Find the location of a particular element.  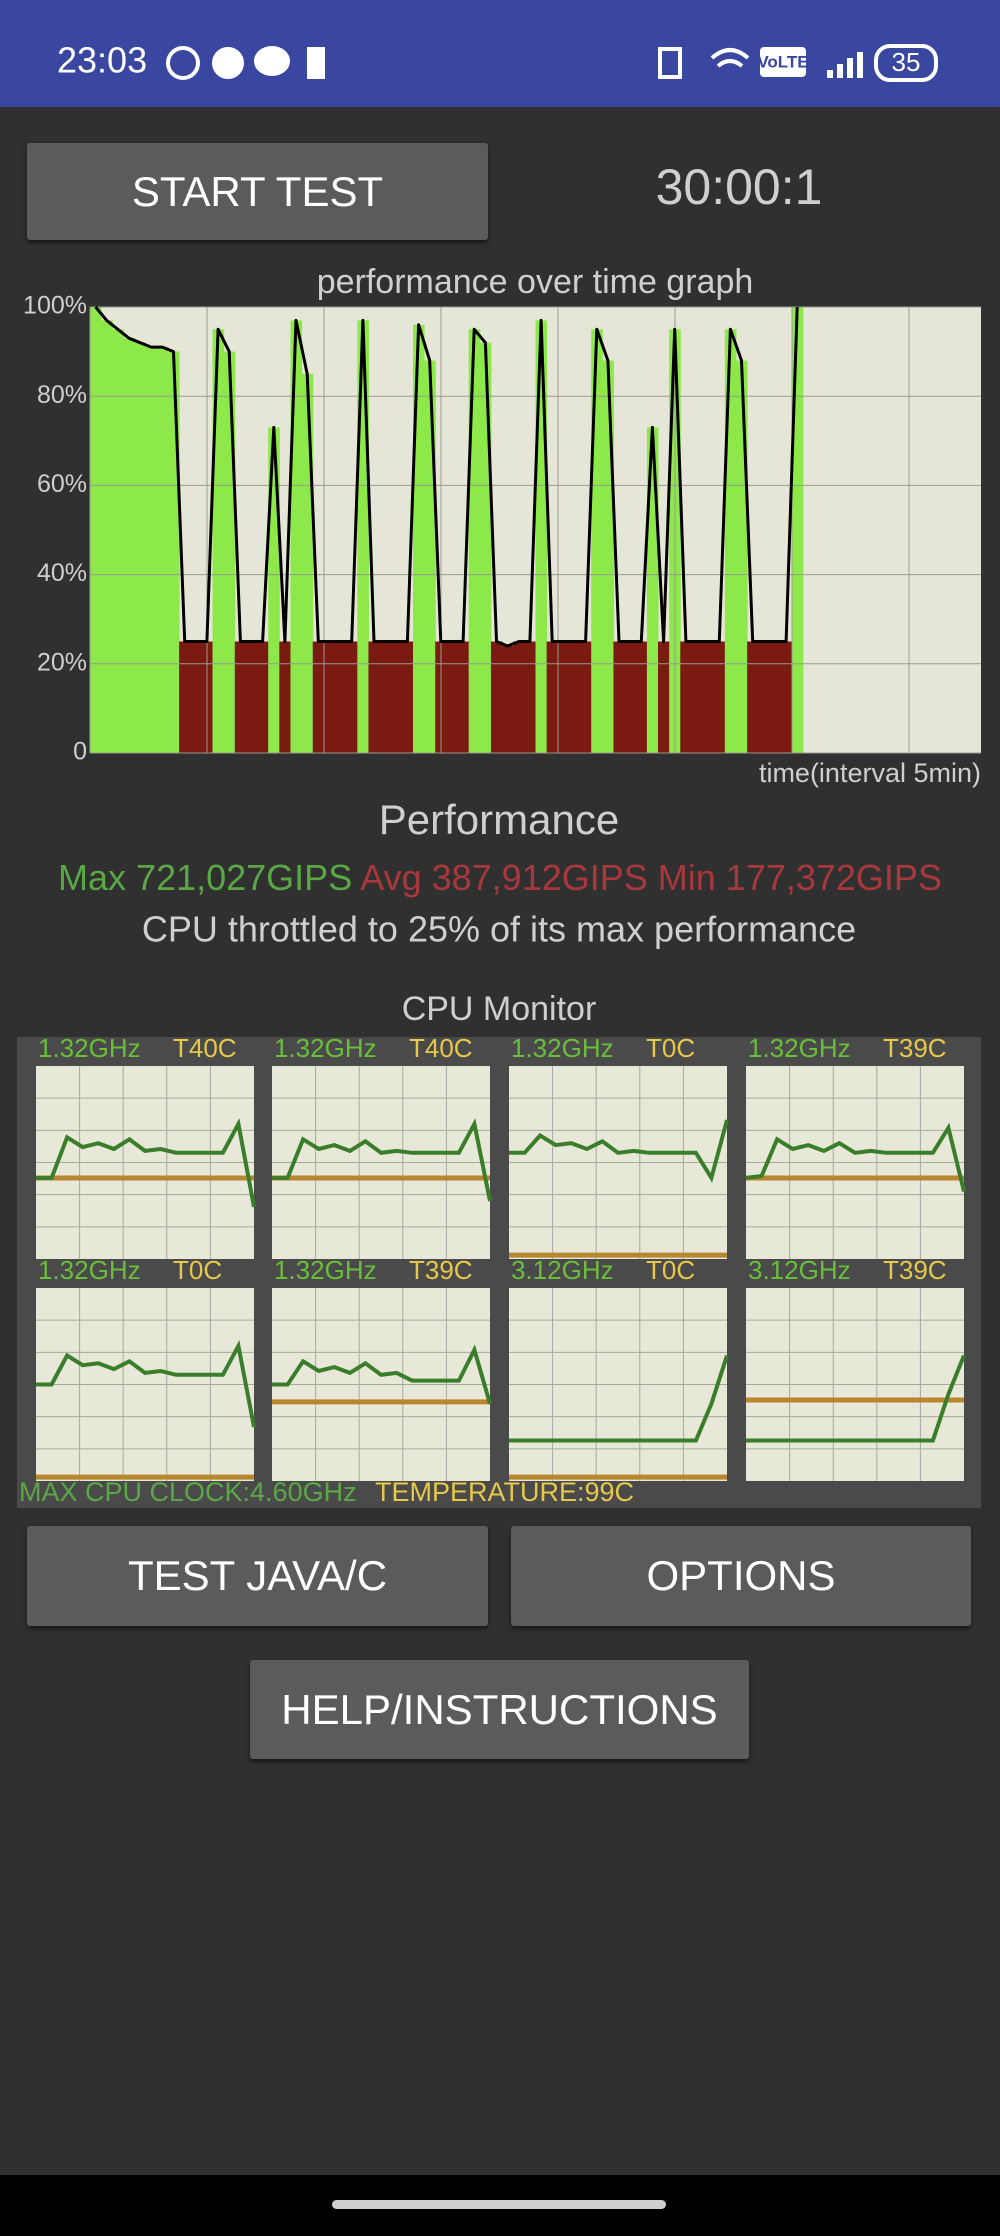

battery-level: 35 is located at coordinates (906, 62).